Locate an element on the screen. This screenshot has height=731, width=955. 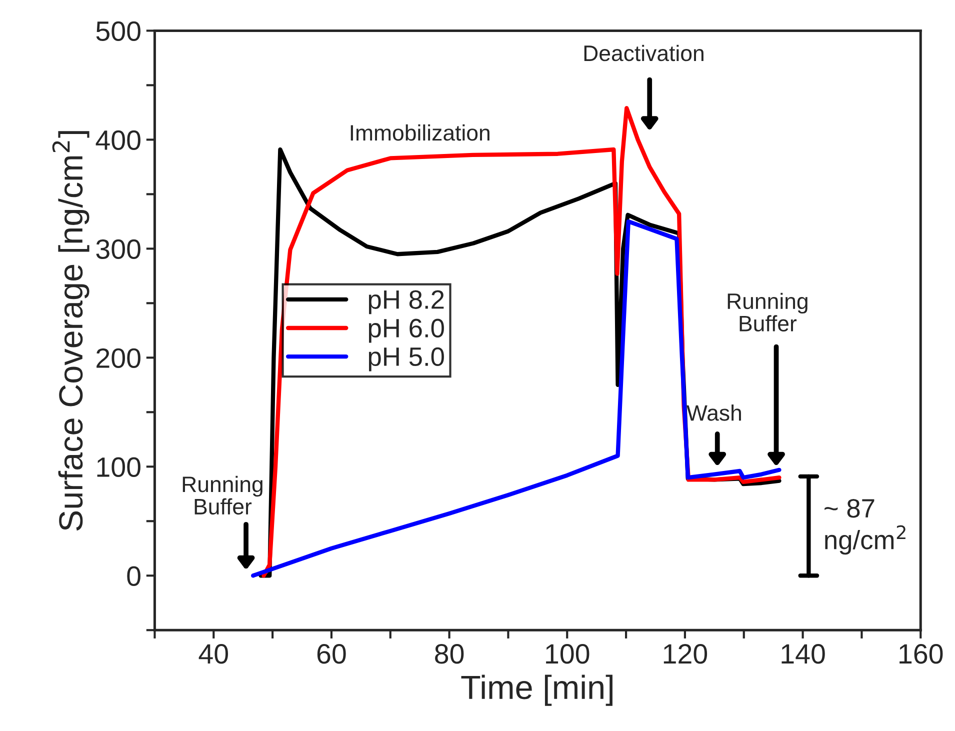
y-tick-label: 400 is located at coordinates (118, 140).